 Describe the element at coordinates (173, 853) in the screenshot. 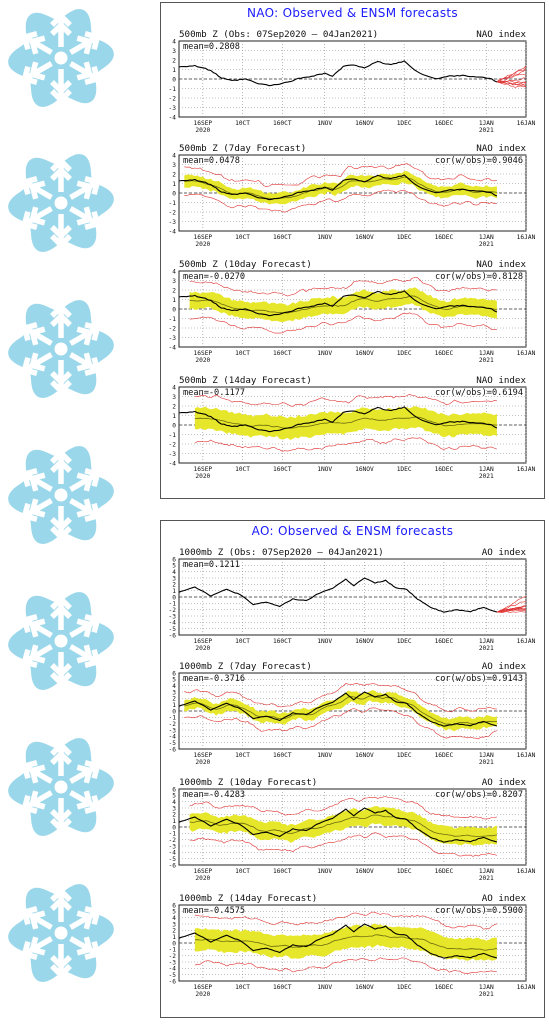

I see `y-tick-label: -4` at that location.